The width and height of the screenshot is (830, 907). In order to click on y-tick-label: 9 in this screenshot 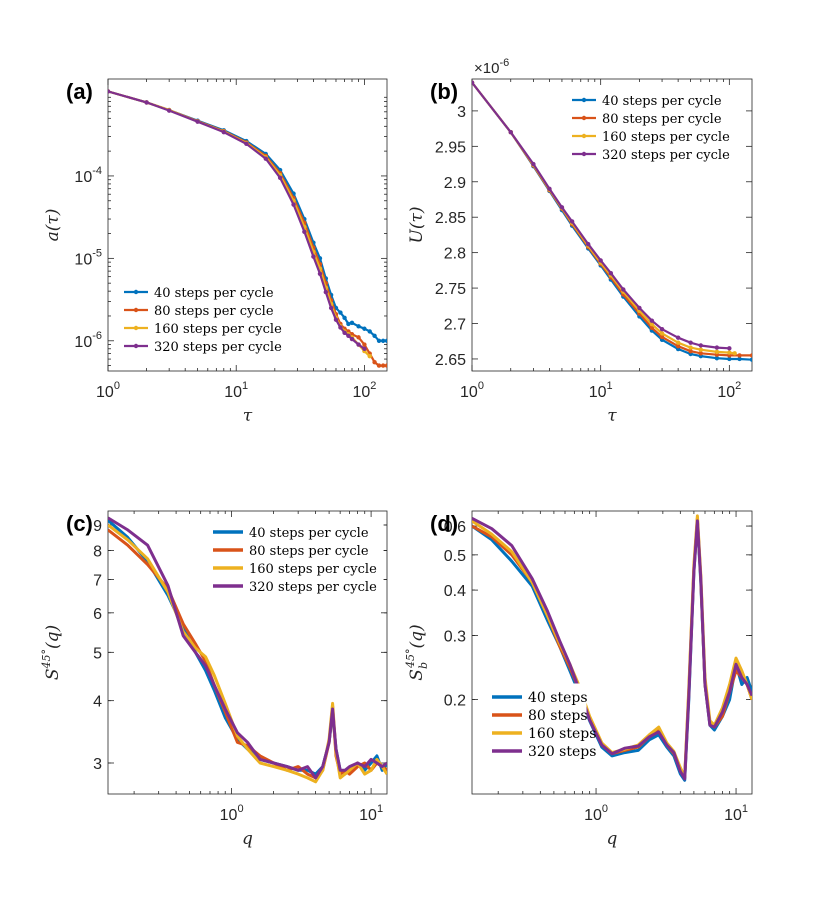, I will do `click(97, 526)`.